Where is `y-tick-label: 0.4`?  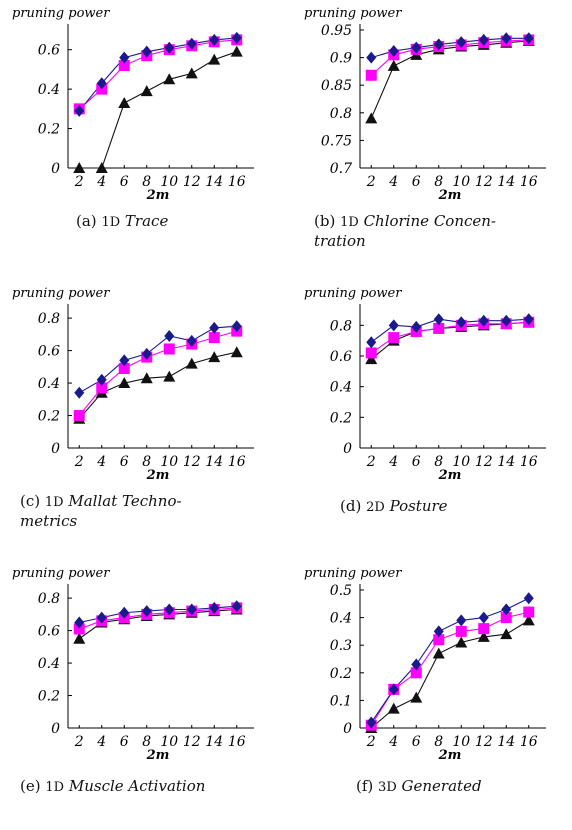 y-tick-label: 0.4 is located at coordinates (49, 90).